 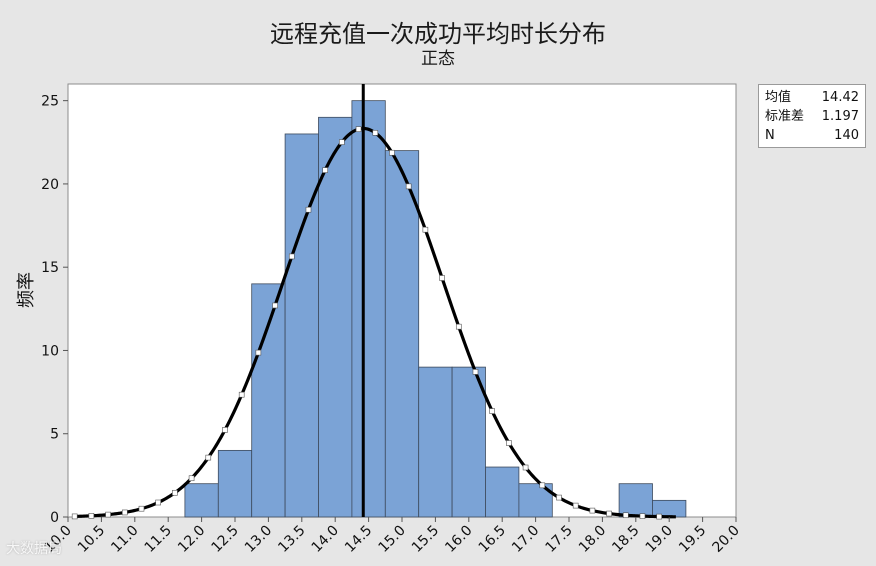 I want to click on x-tick-label: 12.0, so click(x=191, y=539).